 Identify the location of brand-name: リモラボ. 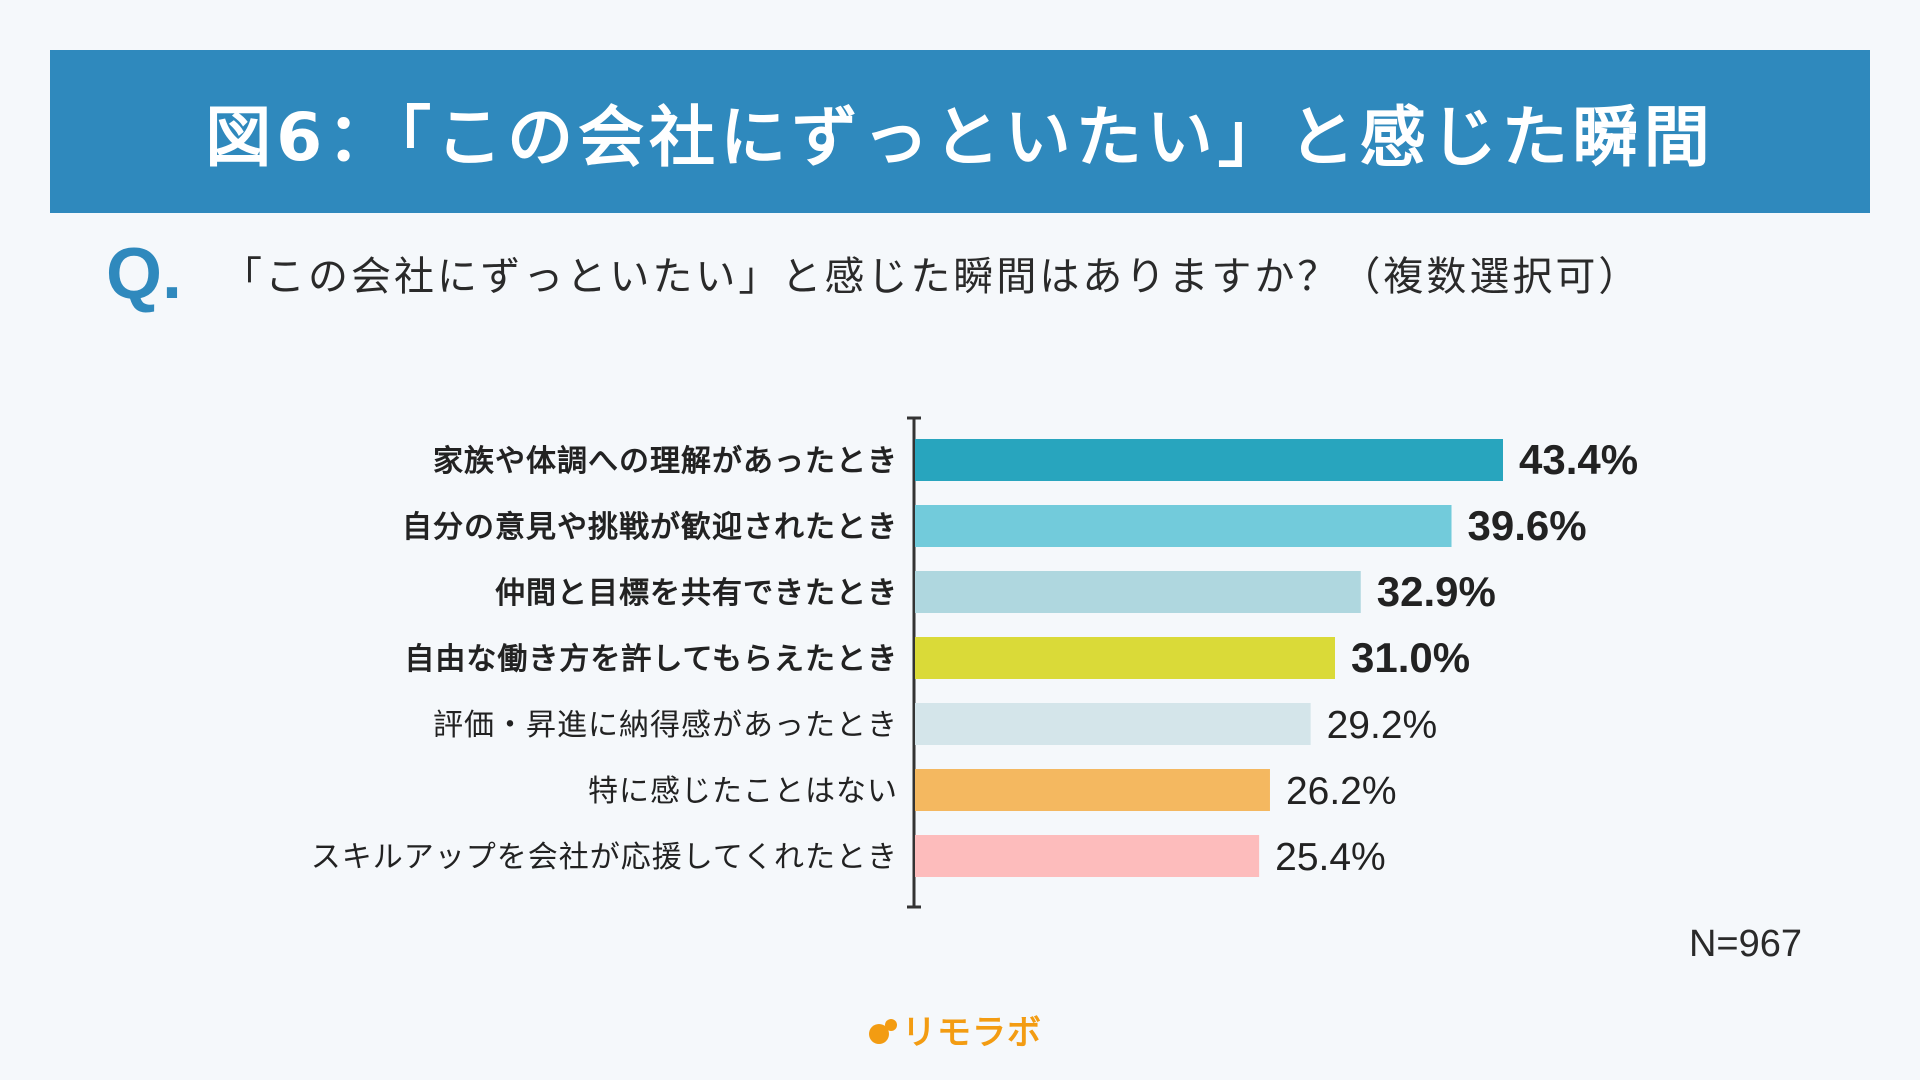
(972, 1033).